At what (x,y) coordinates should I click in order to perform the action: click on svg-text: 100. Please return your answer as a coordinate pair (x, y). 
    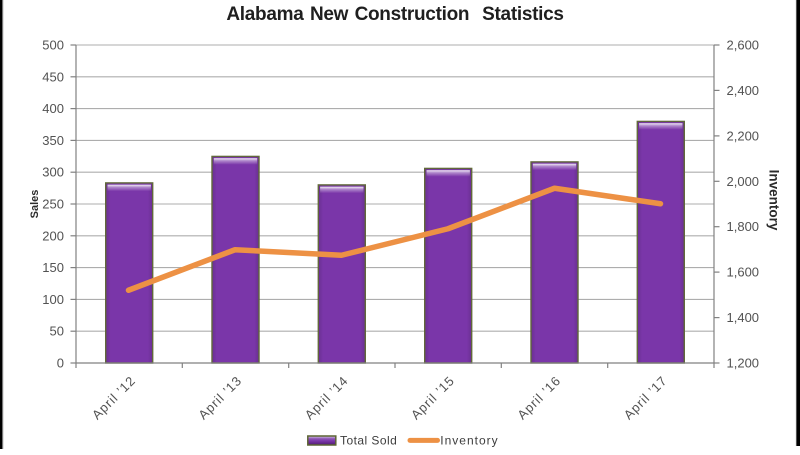
    Looking at the image, I should click on (53, 299).